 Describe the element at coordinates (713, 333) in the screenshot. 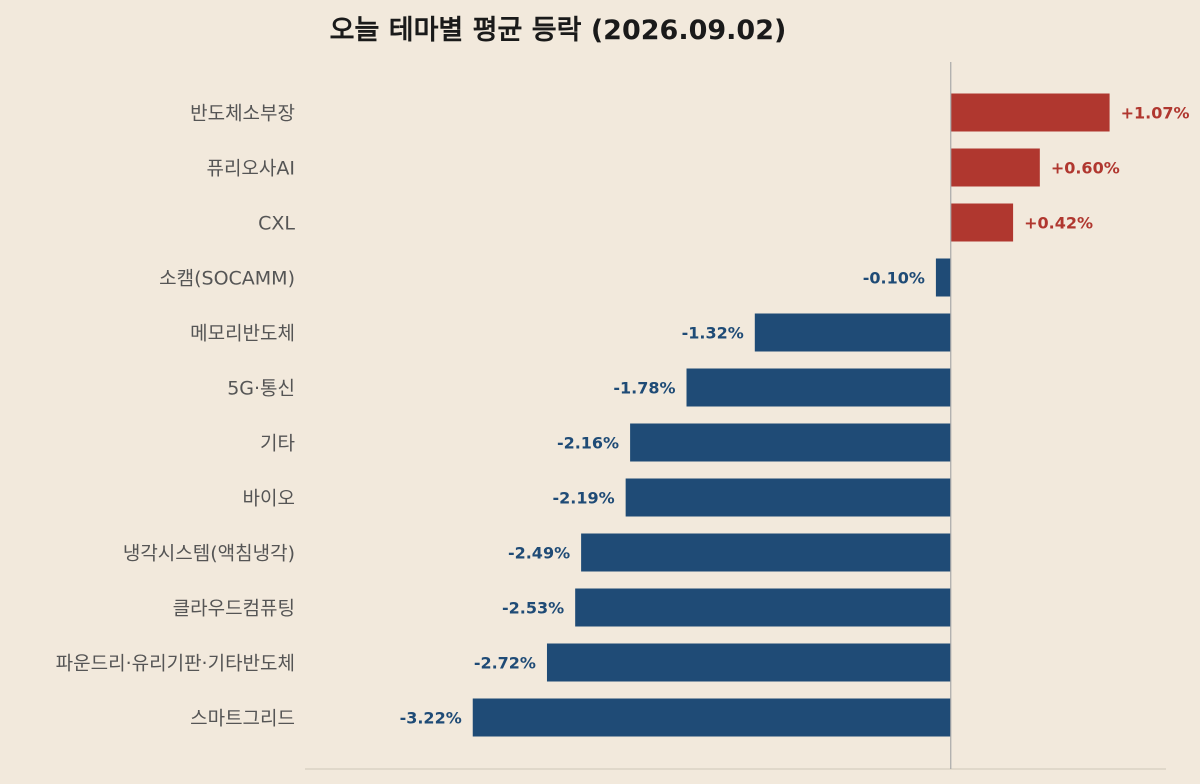

I see `value-label: -1.32%` at that location.